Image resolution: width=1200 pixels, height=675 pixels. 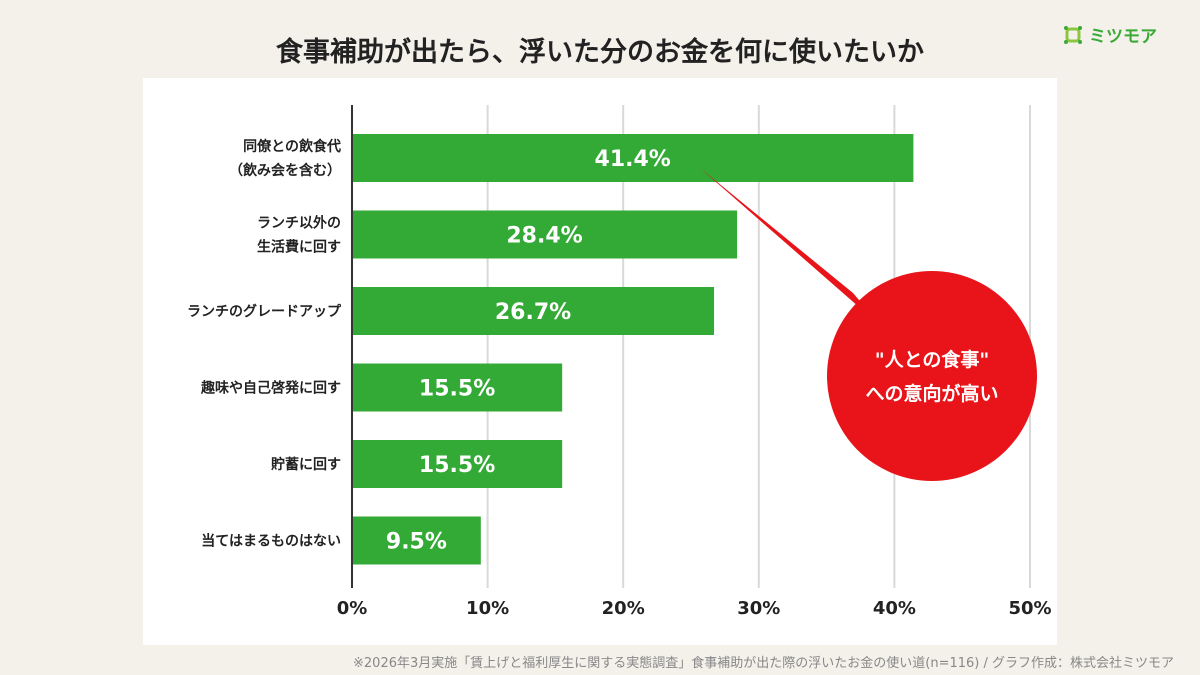 What do you see at coordinates (352, 608) in the screenshot?
I see `x-tick-label: 0%` at bounding box center [352, 608].